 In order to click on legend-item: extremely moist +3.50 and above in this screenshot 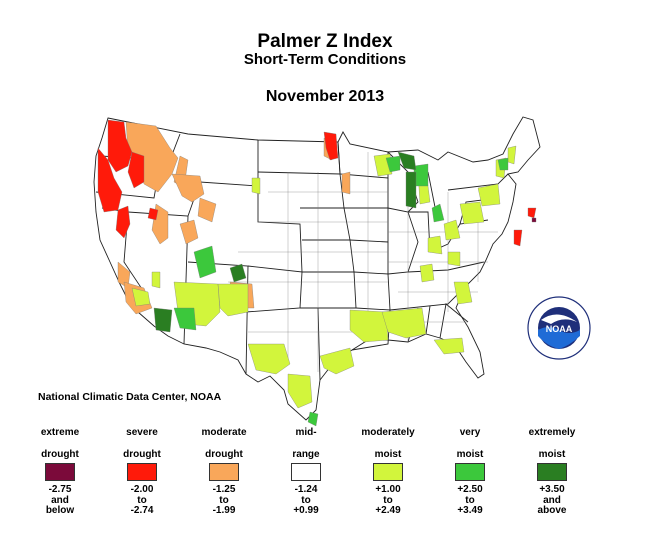, I will do `click(552, 471)`.